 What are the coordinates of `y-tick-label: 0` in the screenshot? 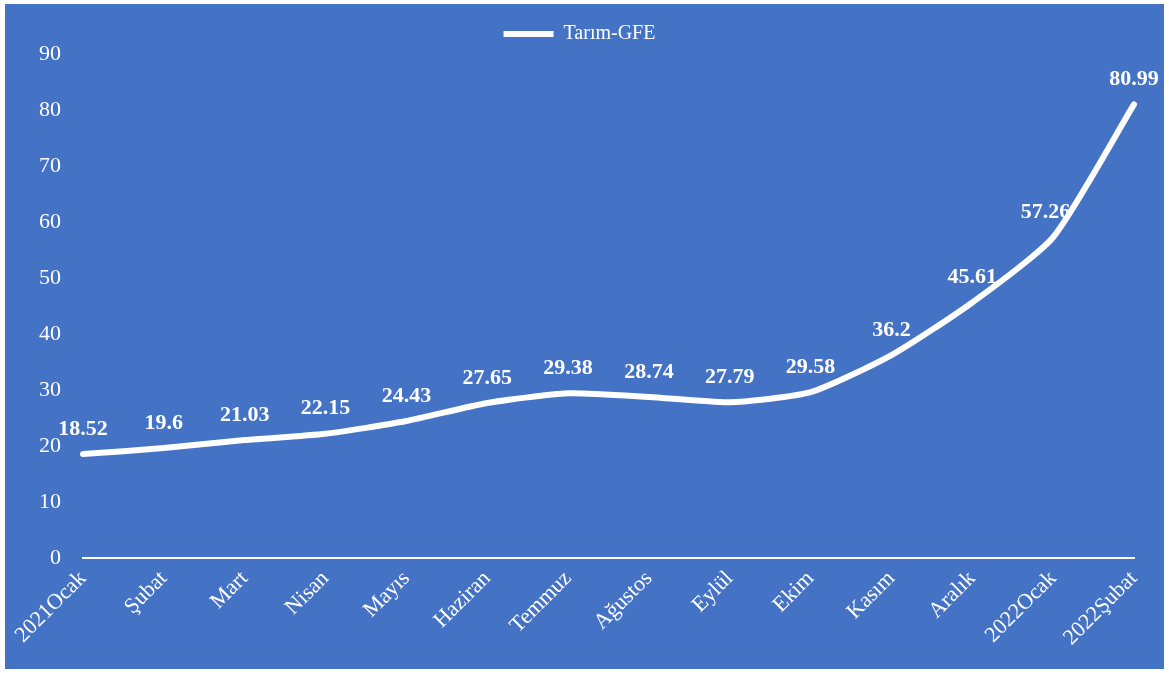 It's located at (55, 556).